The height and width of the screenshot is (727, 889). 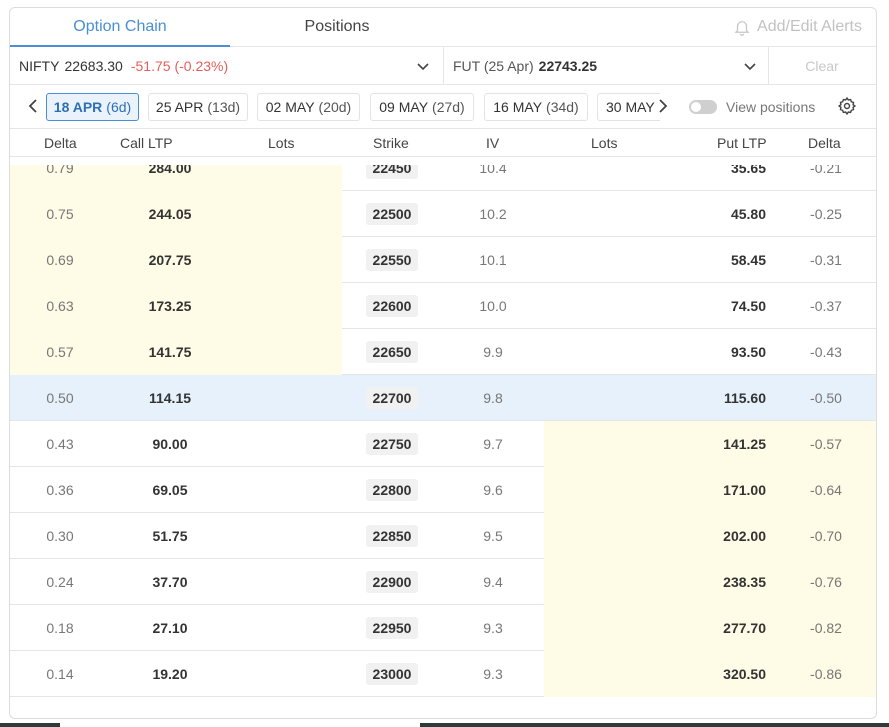 What do you see at coordinates (170, 260) in the screenshot?
I see `call-ltp: 207.75` at bounding box center [170, 260].